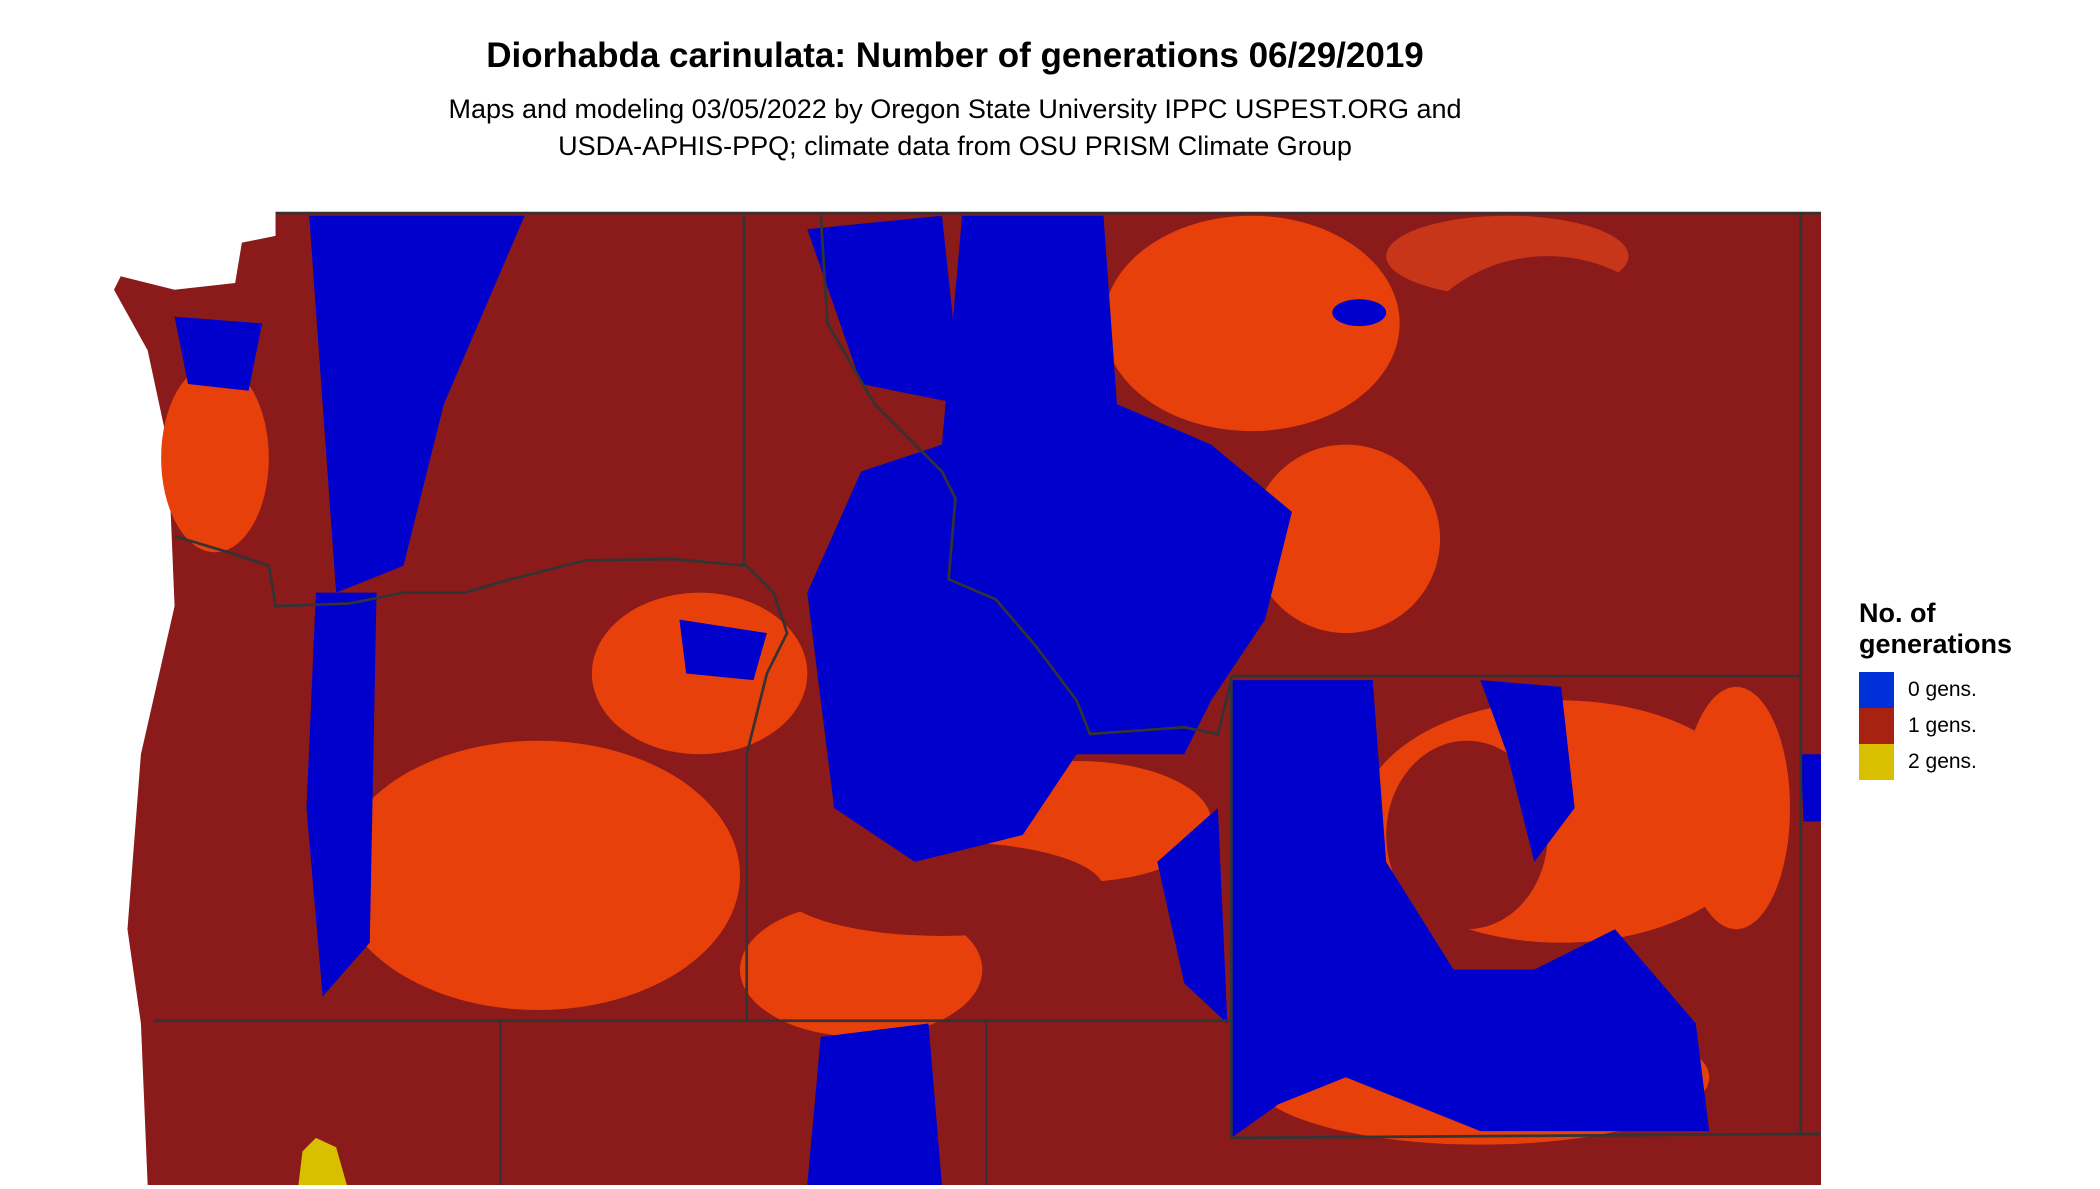 The width and height of the screenshot is (2100, 1189). I want to click on legend-item-2-gens: 2 gens., so click(1959, 762).